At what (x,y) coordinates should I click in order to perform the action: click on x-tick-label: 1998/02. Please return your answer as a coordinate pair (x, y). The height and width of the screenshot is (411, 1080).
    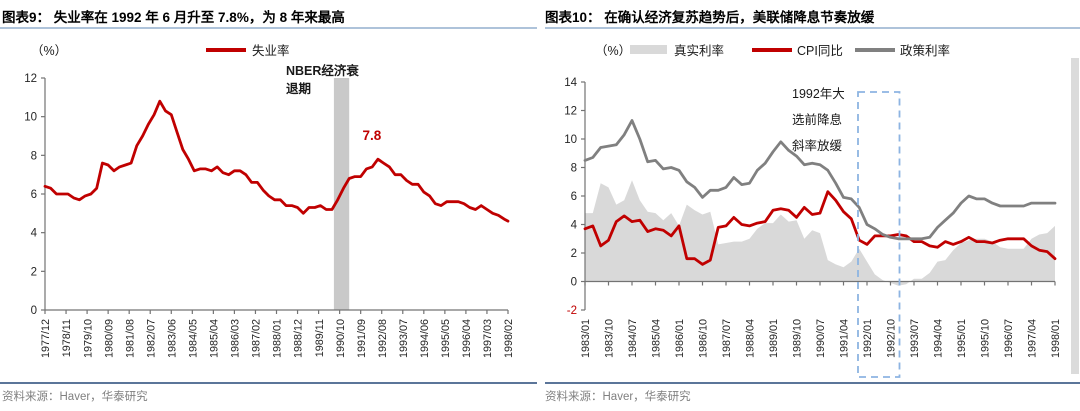
    Looking at the image, I should click on (509, 338).